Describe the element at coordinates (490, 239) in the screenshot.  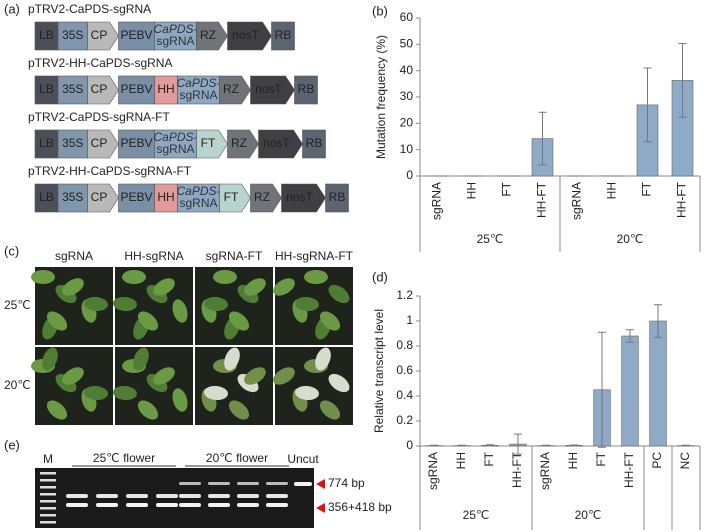
I see `group-label: 25℃` at that location.